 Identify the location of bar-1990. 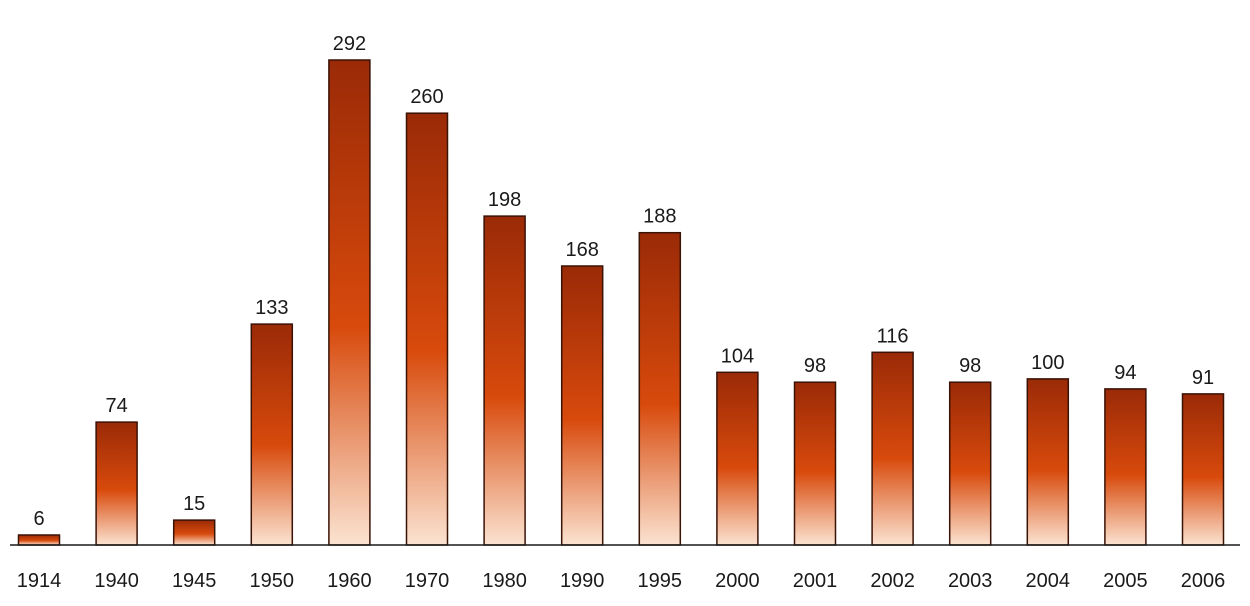
(582, 405).